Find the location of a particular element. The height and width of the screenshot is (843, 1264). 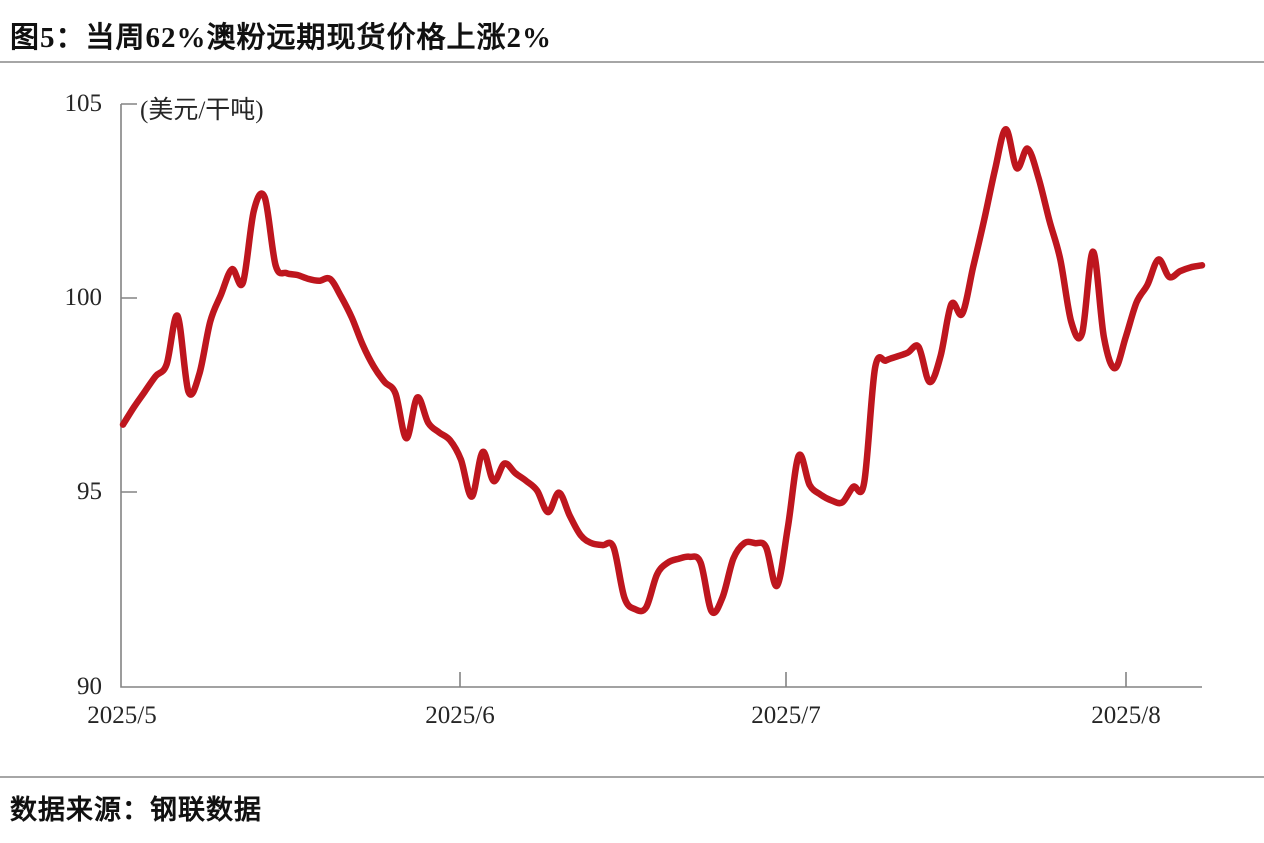

footer-divider is located at coordinates (632, 777).